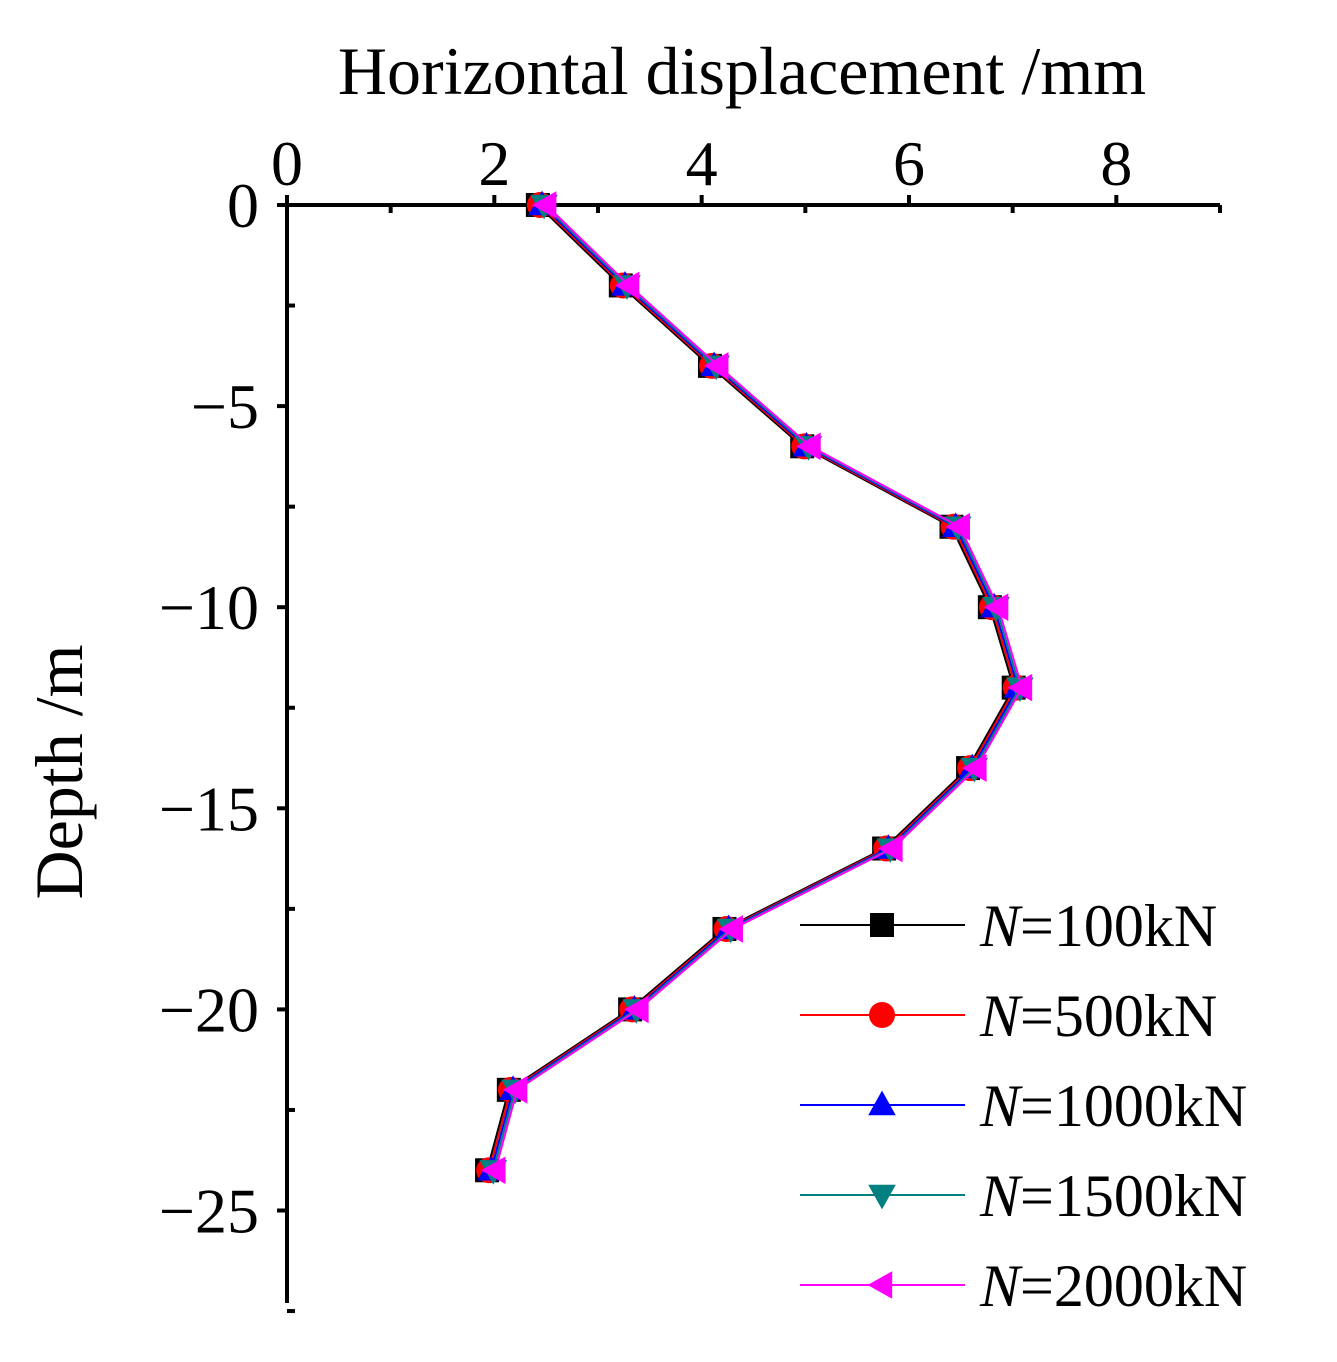 Image resolution: width=1337 pixels, height=1362 pixels. What do you see at coordinates (494, 163) in the screenshot?
I see `x-tick-label: 2` at bounding box center [494, 163].